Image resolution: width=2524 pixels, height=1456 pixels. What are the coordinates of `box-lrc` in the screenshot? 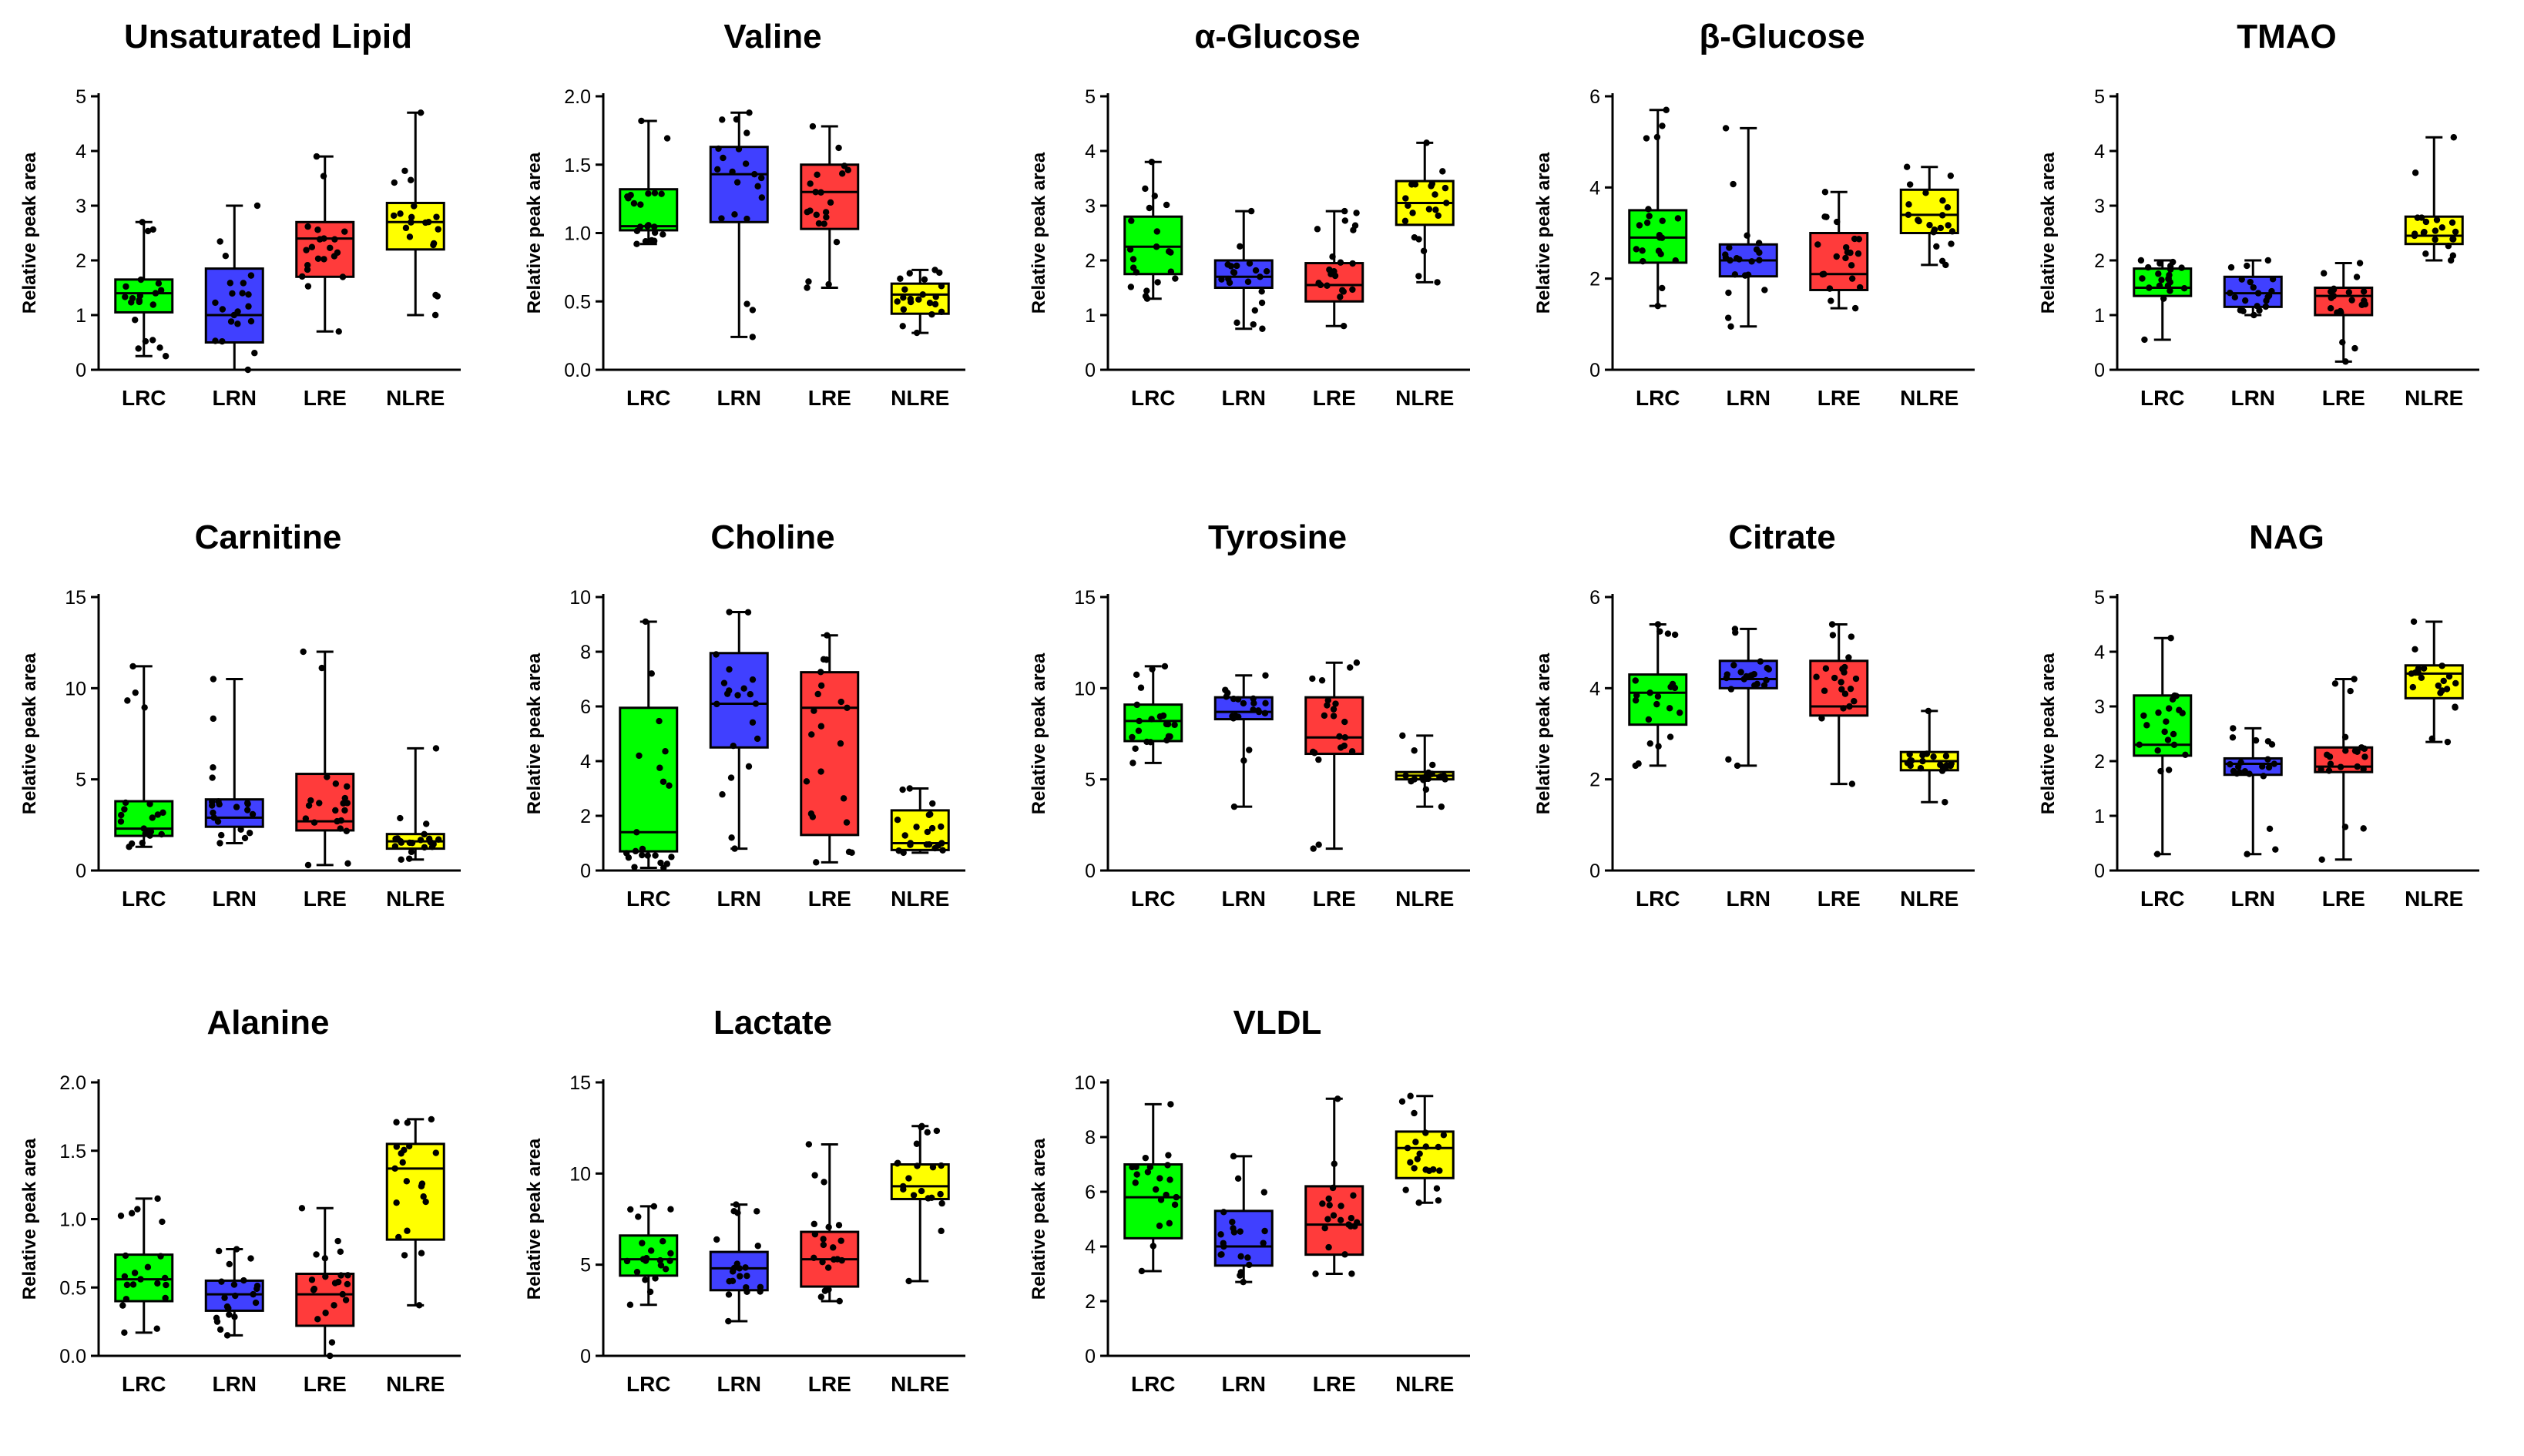 It's located at (1658, 695).